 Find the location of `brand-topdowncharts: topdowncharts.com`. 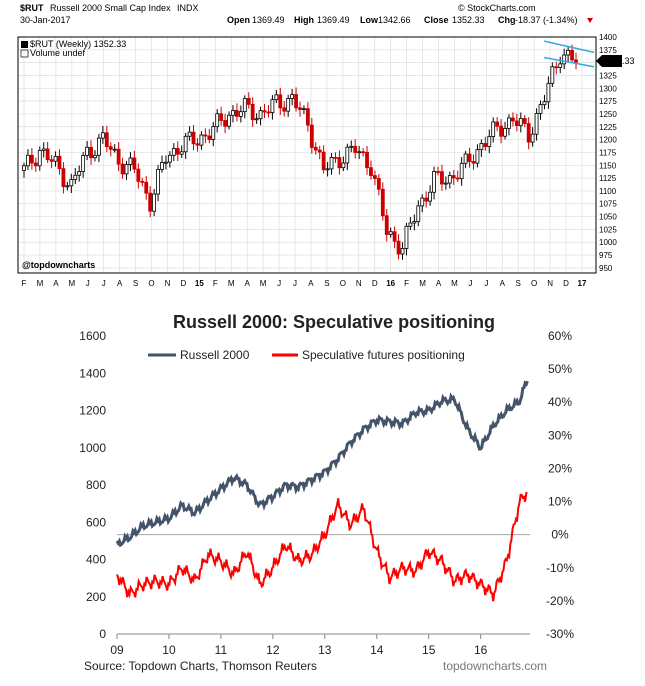

brand-topdowncharts: topdowncharts.com is located at coordinates (495, 666).